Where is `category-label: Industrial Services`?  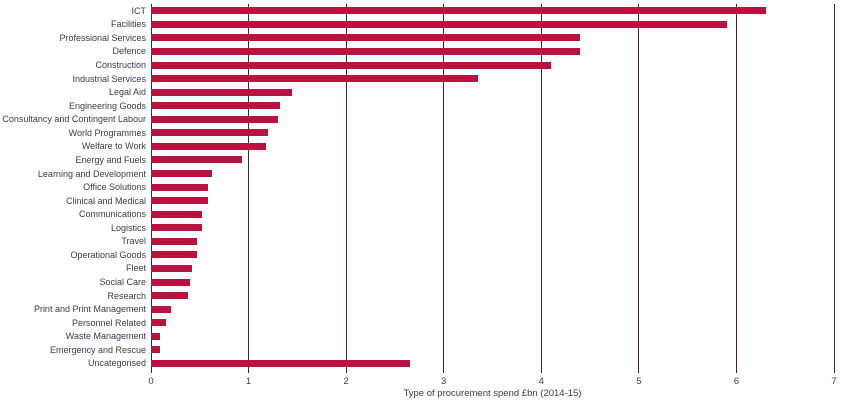
category-label: Industrial Services is located at coordinates (109, 78).